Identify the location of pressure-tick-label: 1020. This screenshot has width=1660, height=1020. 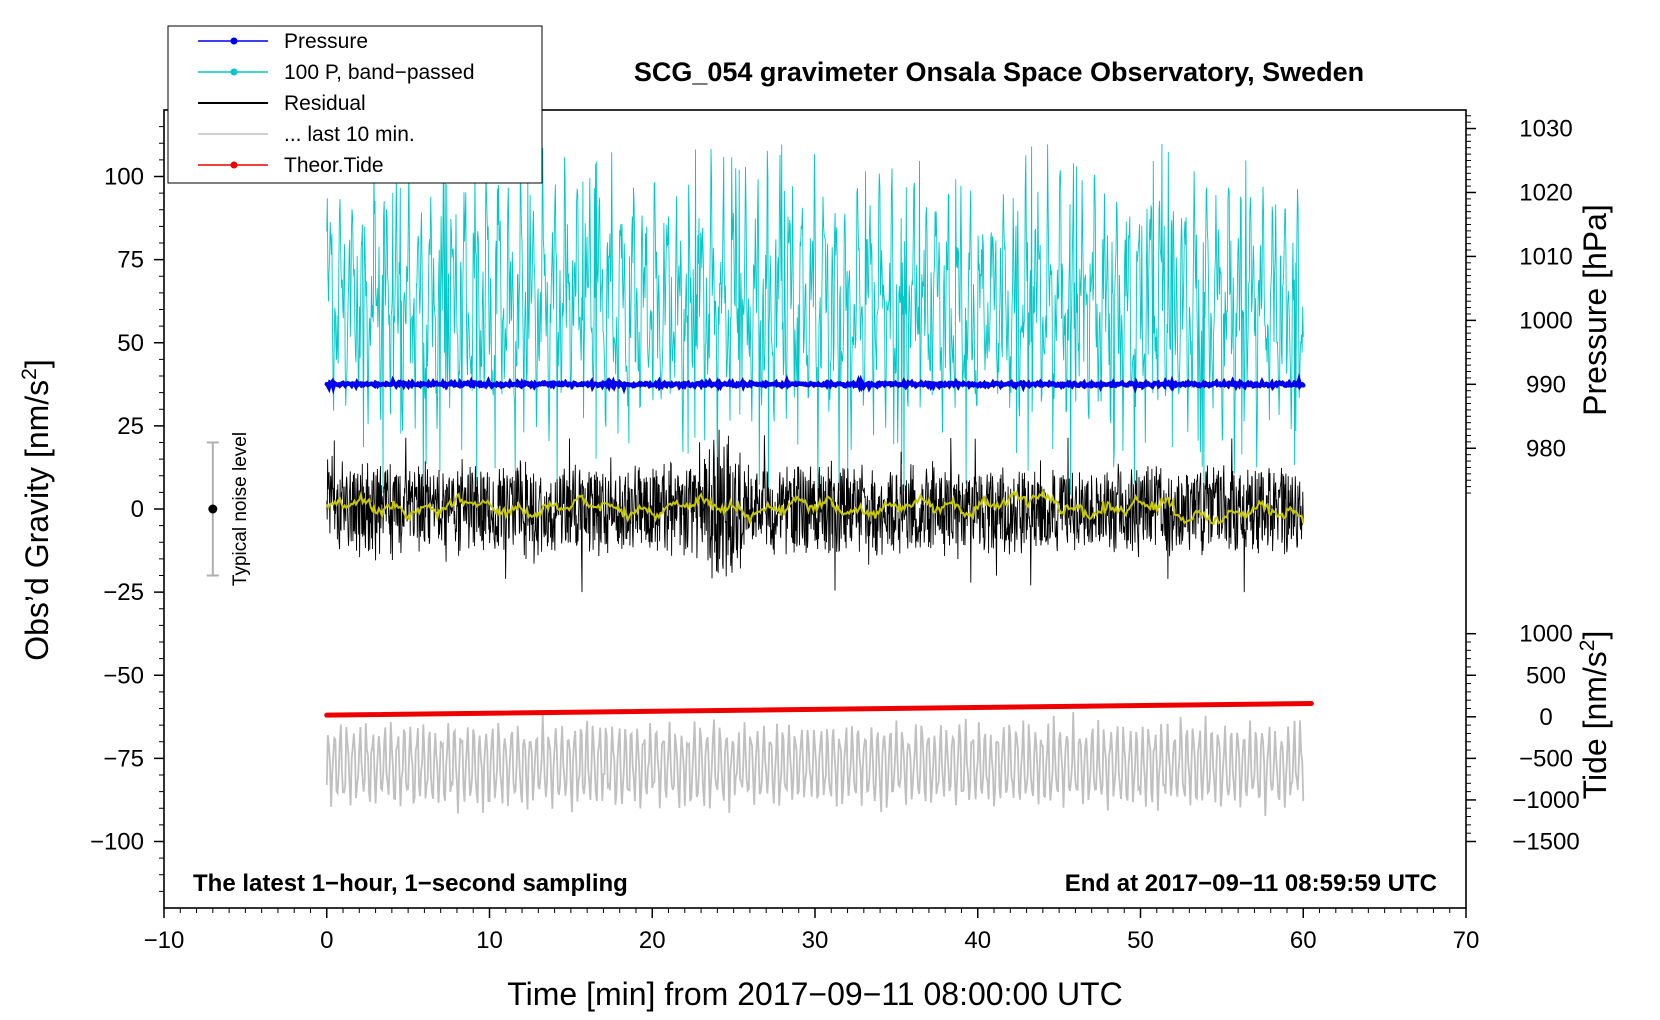
(1545, 192).